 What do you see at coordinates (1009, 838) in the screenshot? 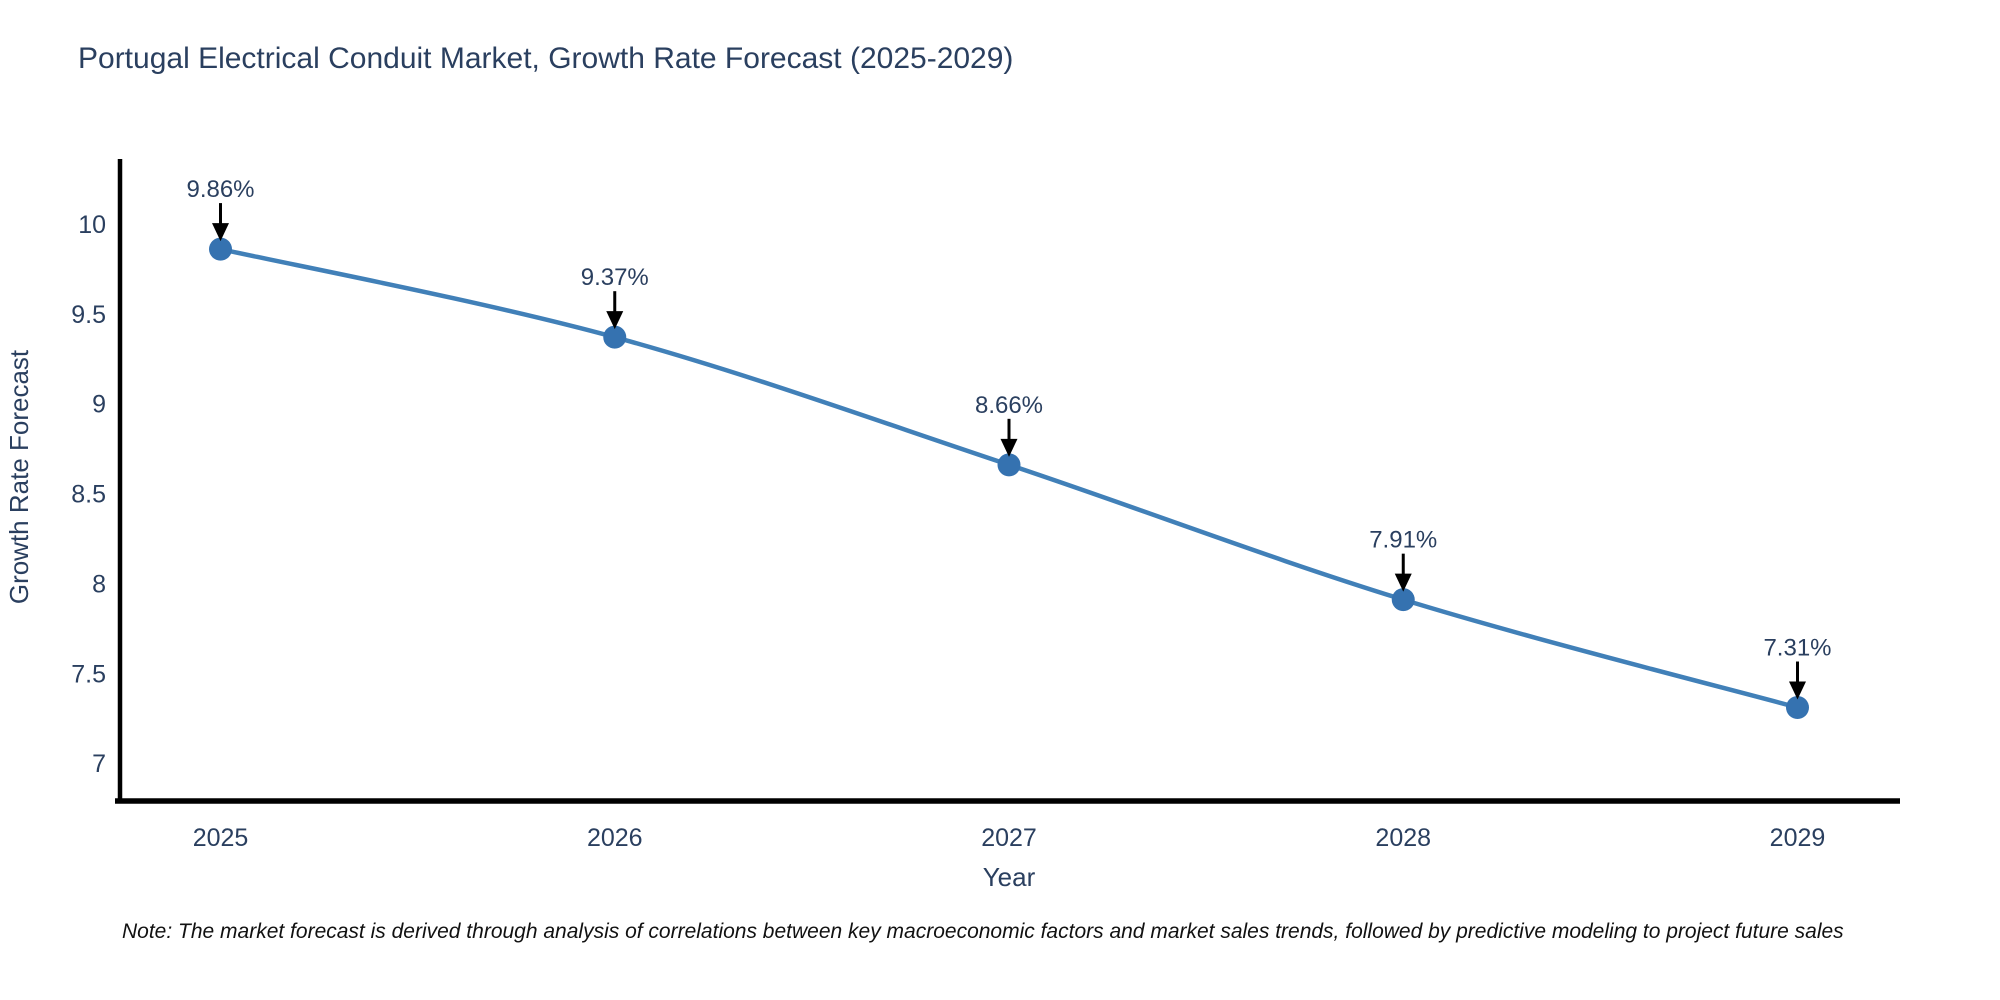
I see `x-tick-label: 2027` at bounding box center [1009, 838].